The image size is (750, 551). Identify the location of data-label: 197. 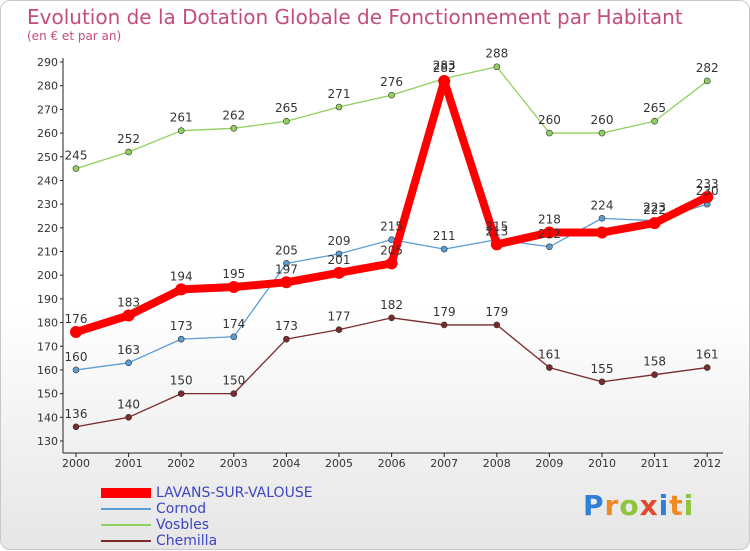
(286, 269).